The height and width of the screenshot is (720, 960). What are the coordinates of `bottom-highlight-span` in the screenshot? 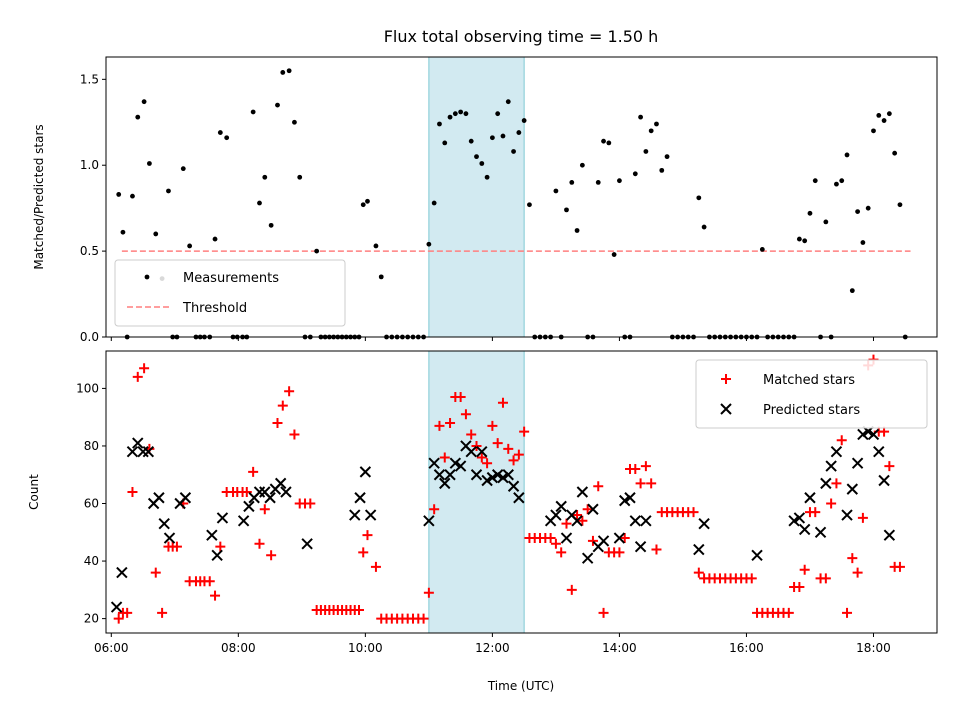 It's located at (476, 492).